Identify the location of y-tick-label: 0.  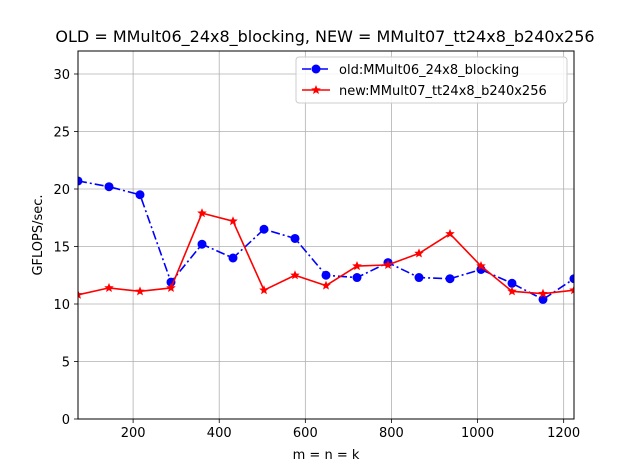
(66, 420).